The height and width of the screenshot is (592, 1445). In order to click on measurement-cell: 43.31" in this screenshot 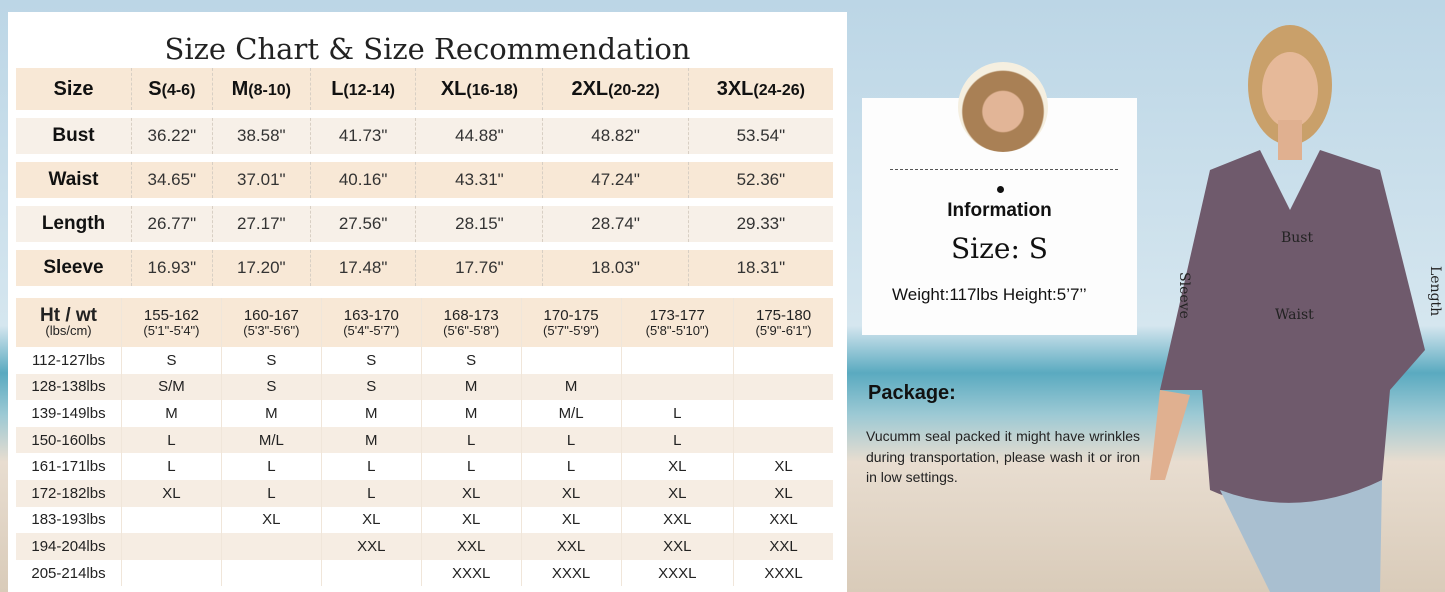, I will do `click(479, 180)`.